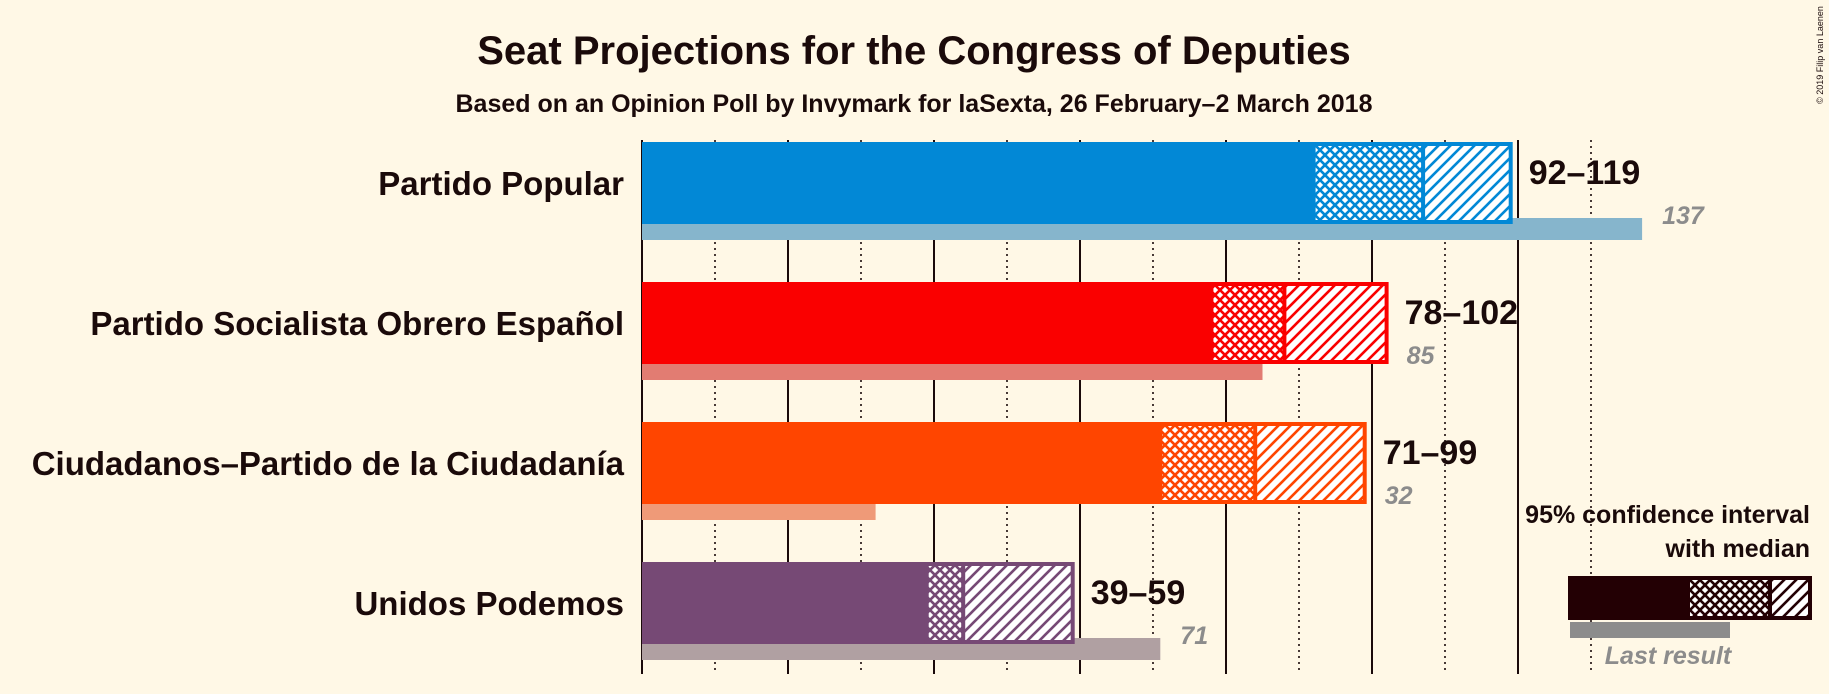 This screenshot has width=1829, height=694. I want to click on legend-last-result-label: Last result, so click(1669, 656).